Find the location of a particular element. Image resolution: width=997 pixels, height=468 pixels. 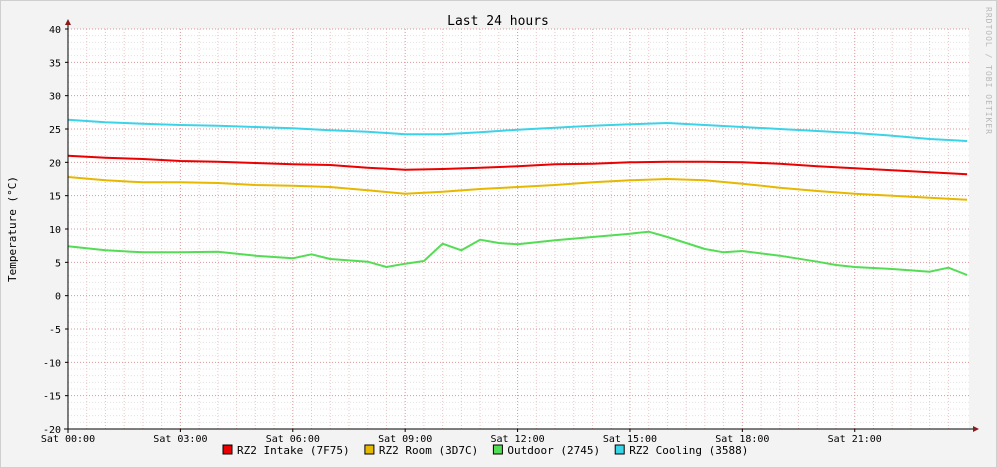

legend-label-3: Outdoor (2745) is located at coordinates (553, 450).